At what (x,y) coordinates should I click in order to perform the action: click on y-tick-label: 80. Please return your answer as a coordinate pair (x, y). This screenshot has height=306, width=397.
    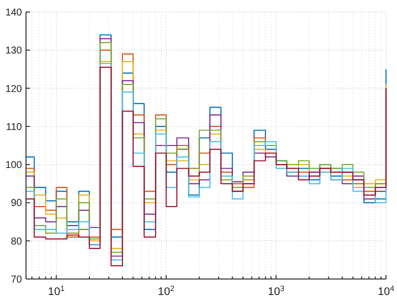
    Looking at the image, I should click on (16, 242).